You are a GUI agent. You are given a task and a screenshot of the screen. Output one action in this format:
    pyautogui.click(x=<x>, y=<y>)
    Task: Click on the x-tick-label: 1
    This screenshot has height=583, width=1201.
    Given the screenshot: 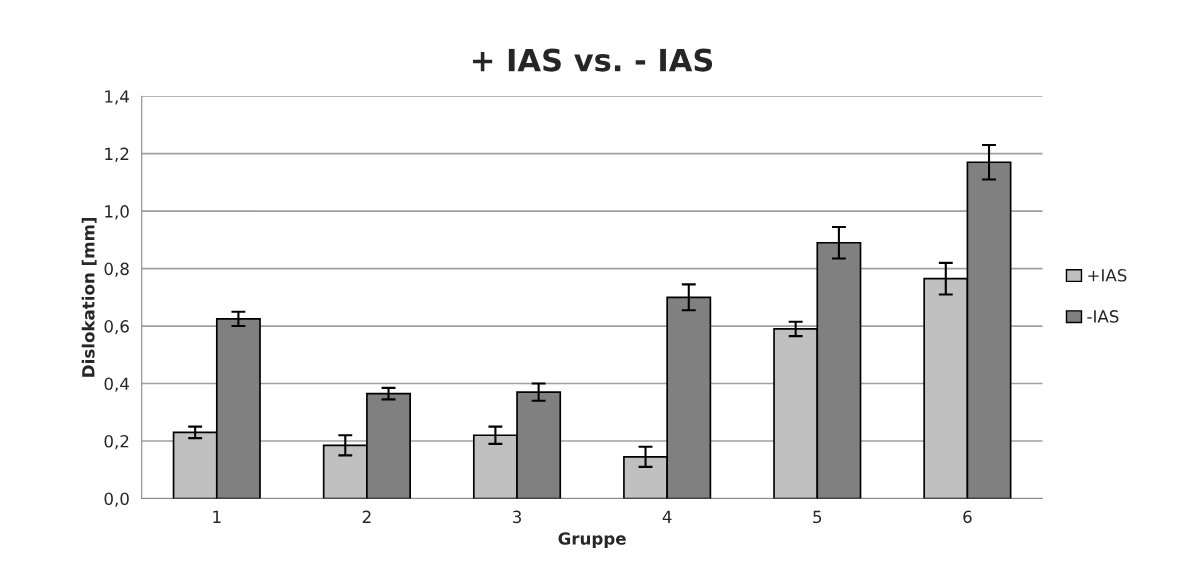 What is the action you would take?
    pyautogui.click(x=217, y=516)
    